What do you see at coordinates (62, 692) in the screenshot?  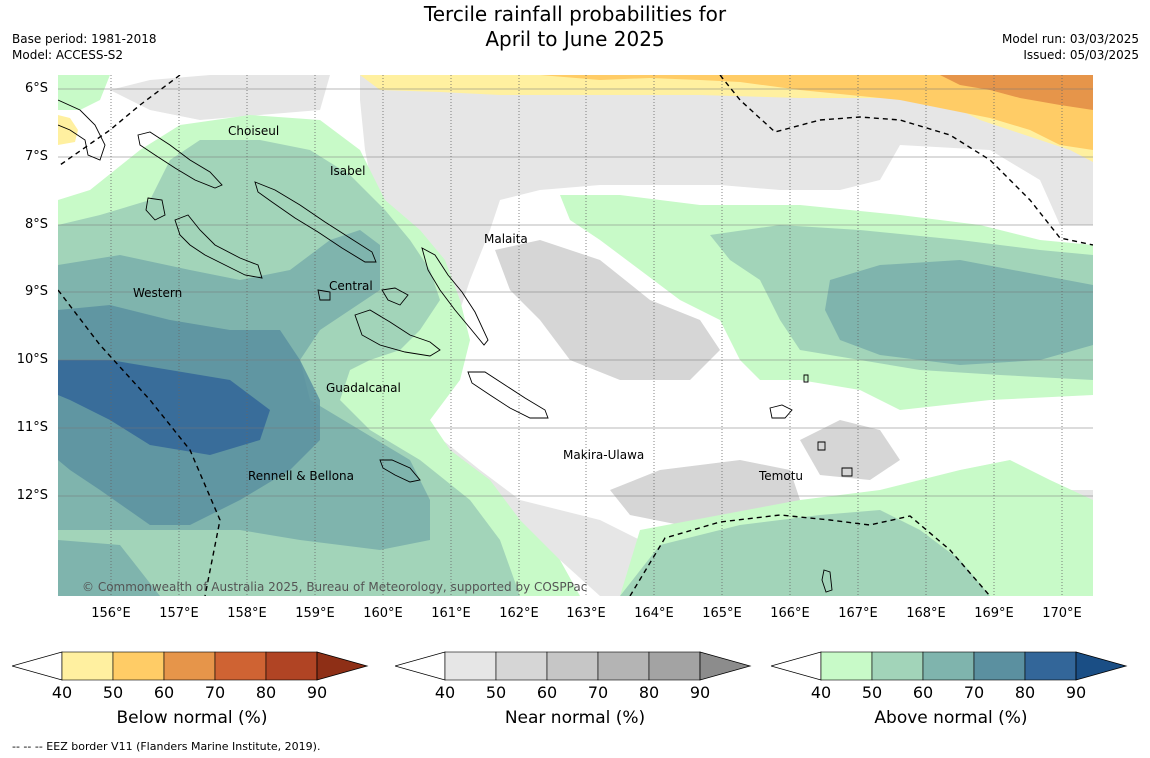 I see `below-tick-40: 40` at bounding box center [62, 692].